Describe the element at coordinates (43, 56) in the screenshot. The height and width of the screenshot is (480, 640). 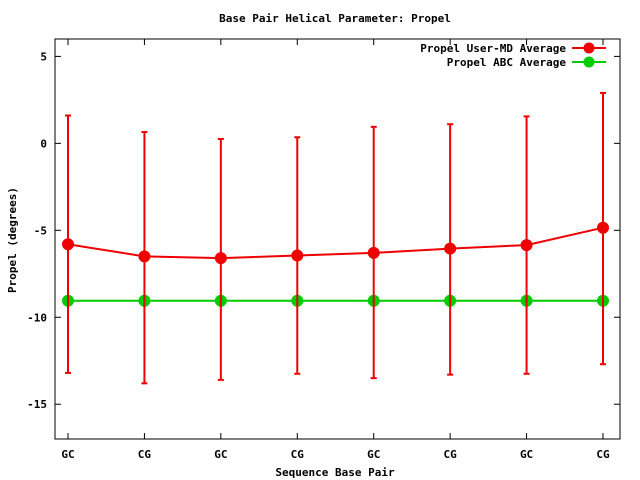
I see `y-tick-label: 5` at that location.